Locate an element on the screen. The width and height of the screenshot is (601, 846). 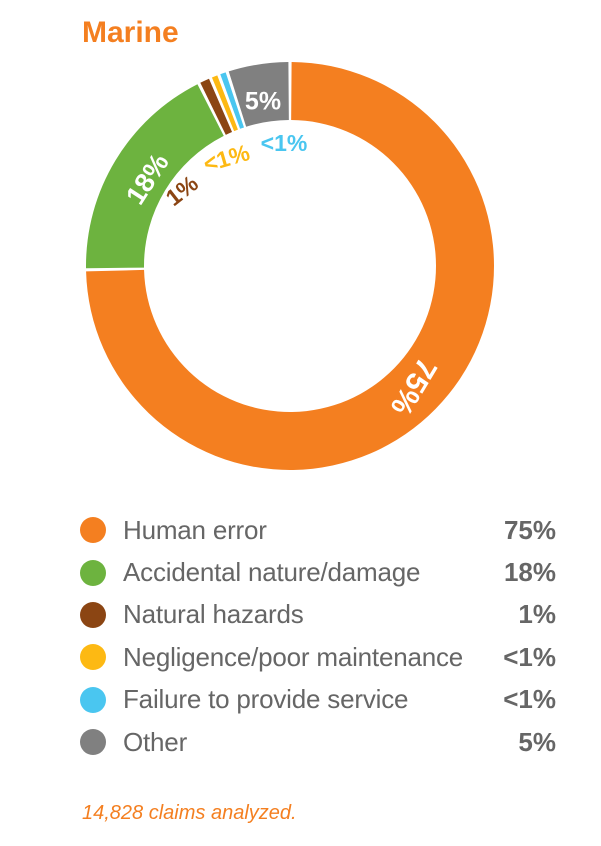
slice-natural-hazards is located at coordinates (216, 106).